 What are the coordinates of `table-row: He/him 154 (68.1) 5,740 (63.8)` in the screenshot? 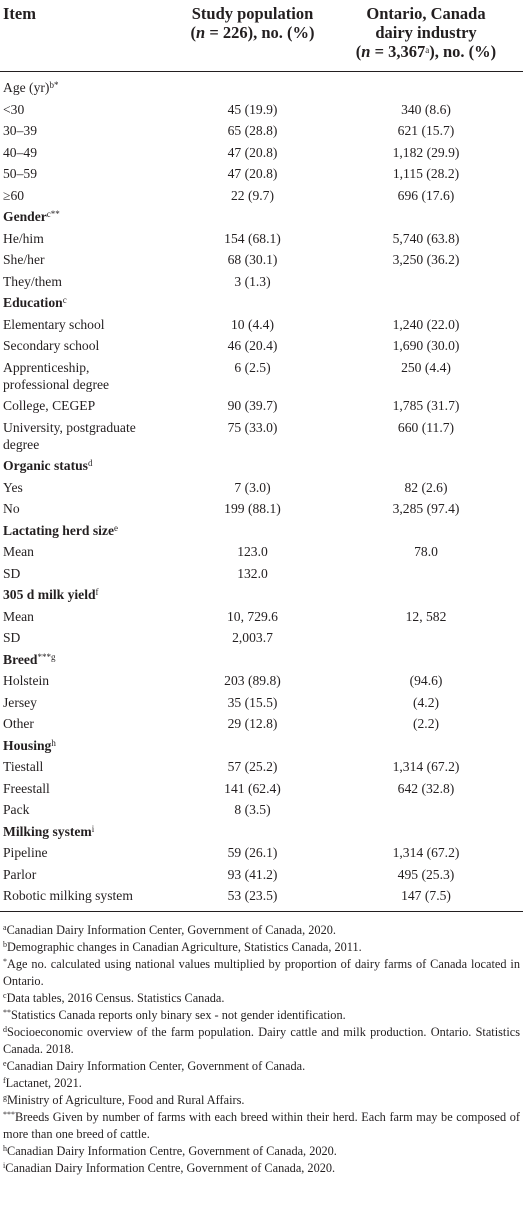 It's located at (231, 238).